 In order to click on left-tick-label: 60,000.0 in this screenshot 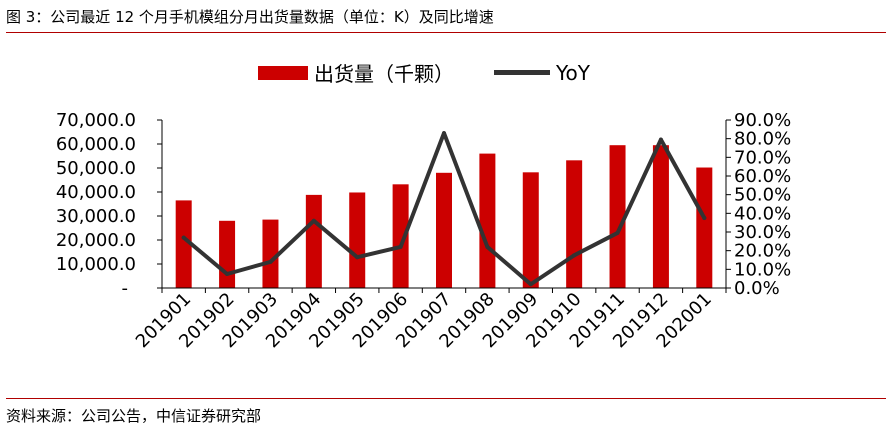, I will do `click(96, 144)`.